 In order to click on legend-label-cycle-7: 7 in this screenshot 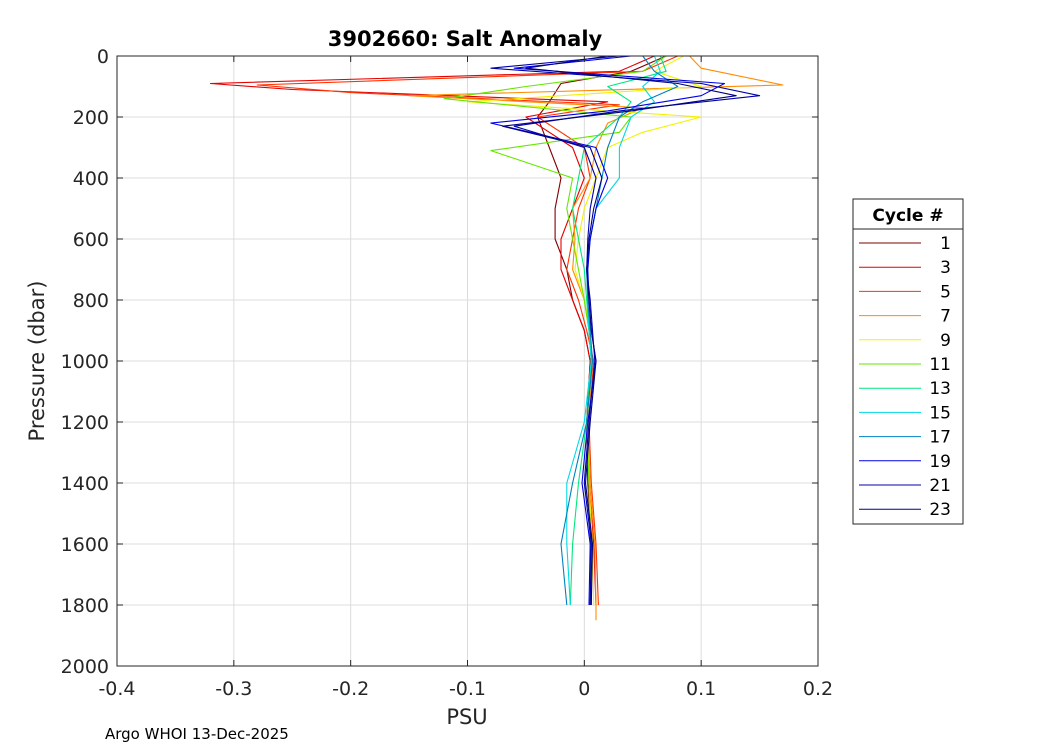, I will do `click(945, 317)`.